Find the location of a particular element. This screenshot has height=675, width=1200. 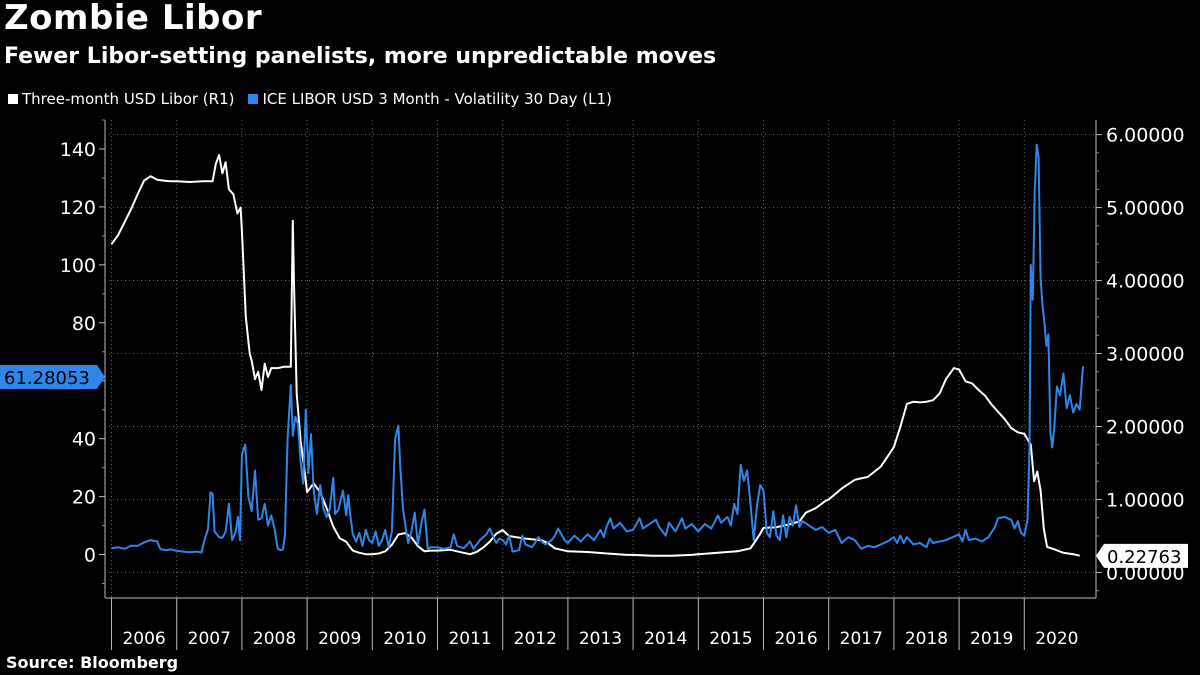

right-tick-label: 5.00000 is located at coordinates (1145, 209).